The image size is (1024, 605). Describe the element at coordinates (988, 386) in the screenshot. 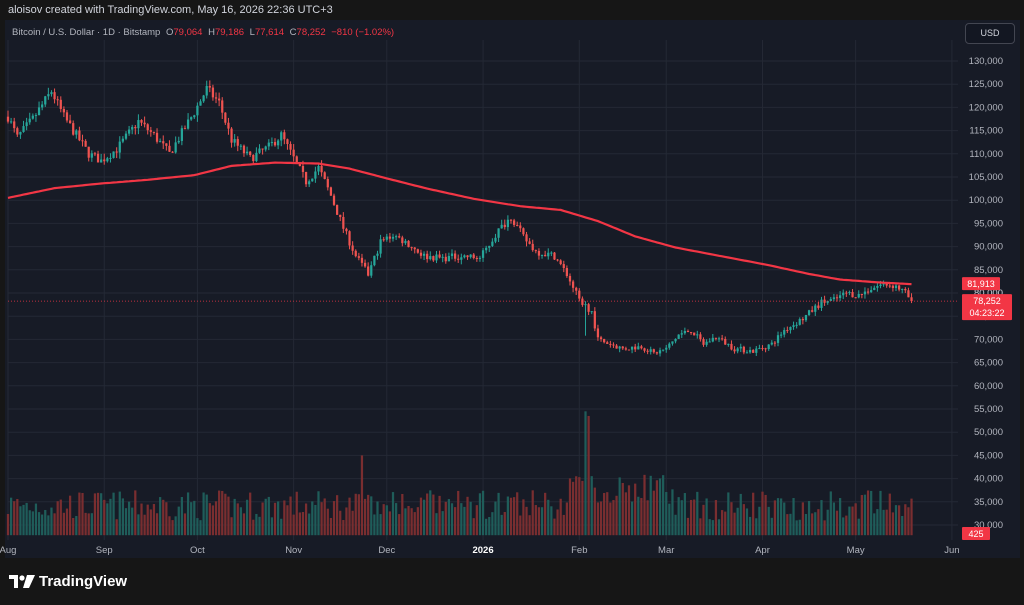

I see `price-tick-label: 60,000` at that location.